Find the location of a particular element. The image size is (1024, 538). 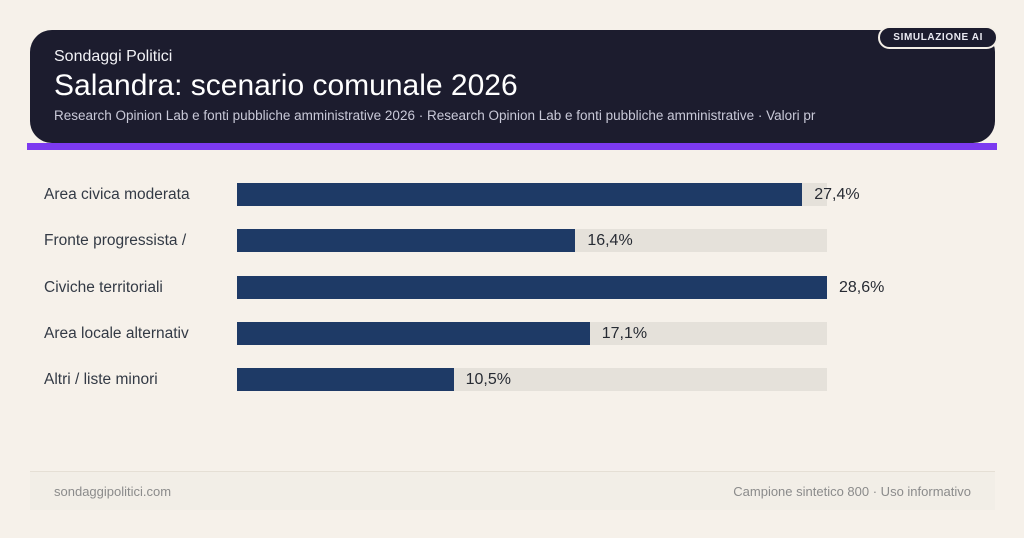

bar-track: 17,1% is located at coordinates (532, 333).